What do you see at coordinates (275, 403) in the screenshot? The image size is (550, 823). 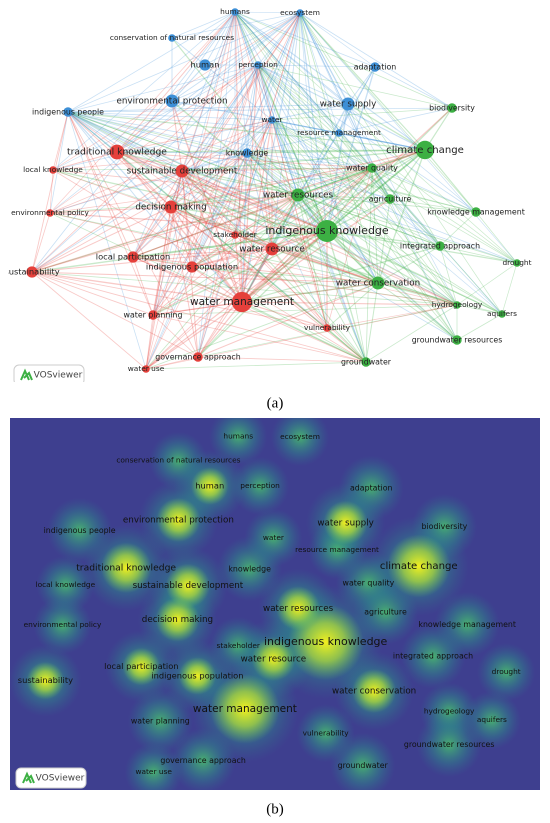 I see `caption: (a)` at bounding box center [275, 403].